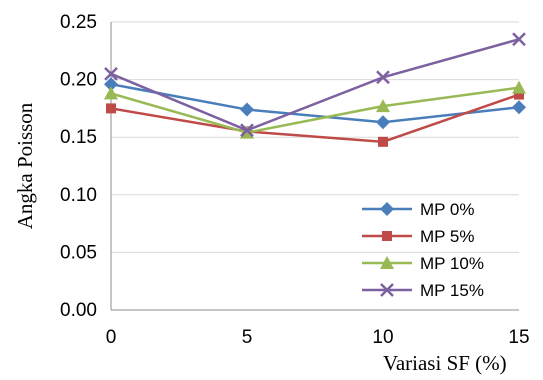 The height and width of the screenshot is (380, 543). What do you see at coordinates (423, 250) in the screenshot?
I see `legend: MP 0% MP 5% MP 10% MP 15%` at bounding box center [423, 250].